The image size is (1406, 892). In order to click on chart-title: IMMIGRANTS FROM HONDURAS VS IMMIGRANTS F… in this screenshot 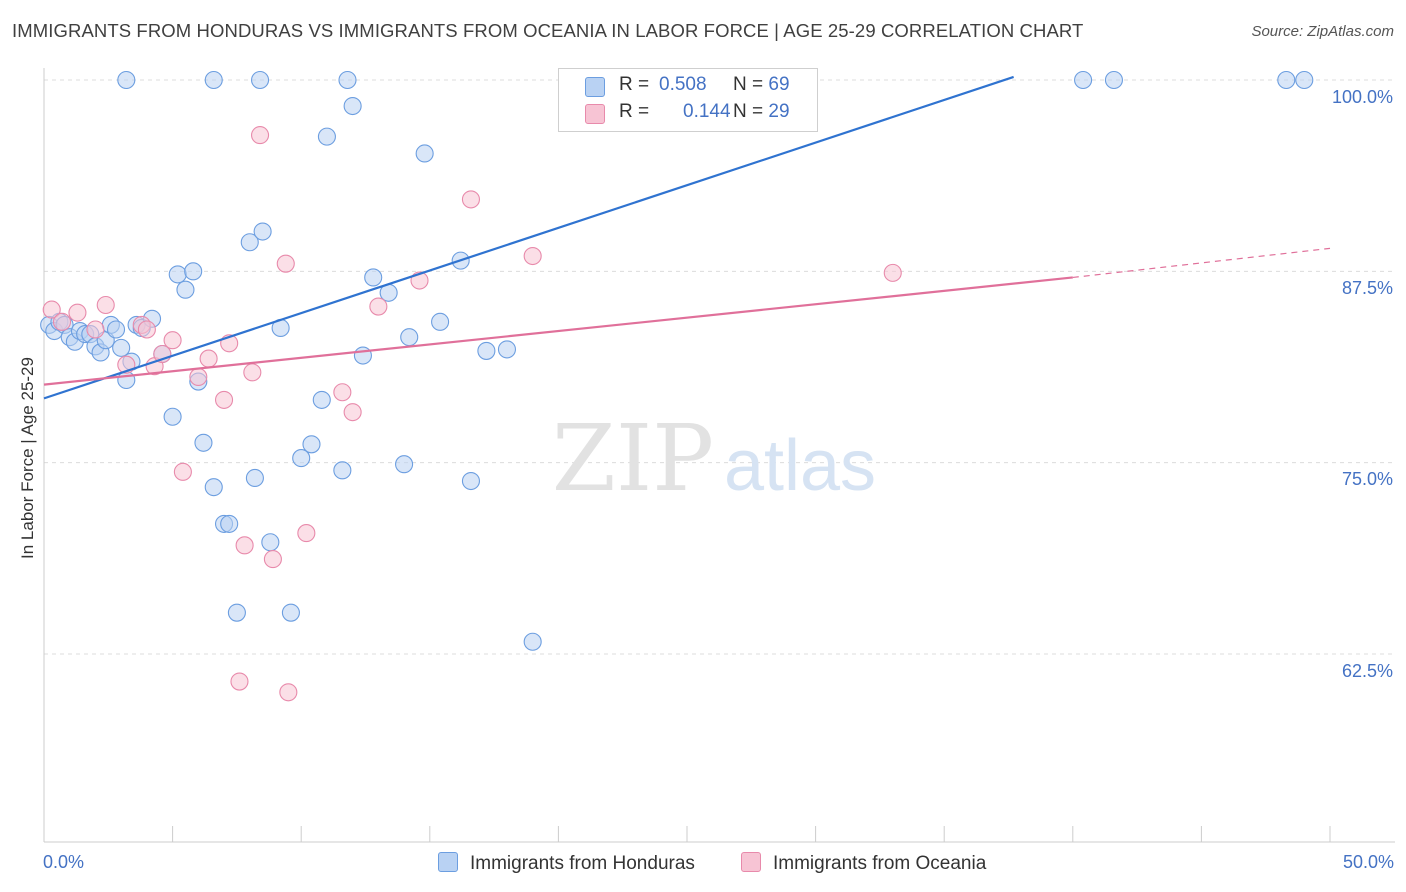, I will do `click(548, 30)`.